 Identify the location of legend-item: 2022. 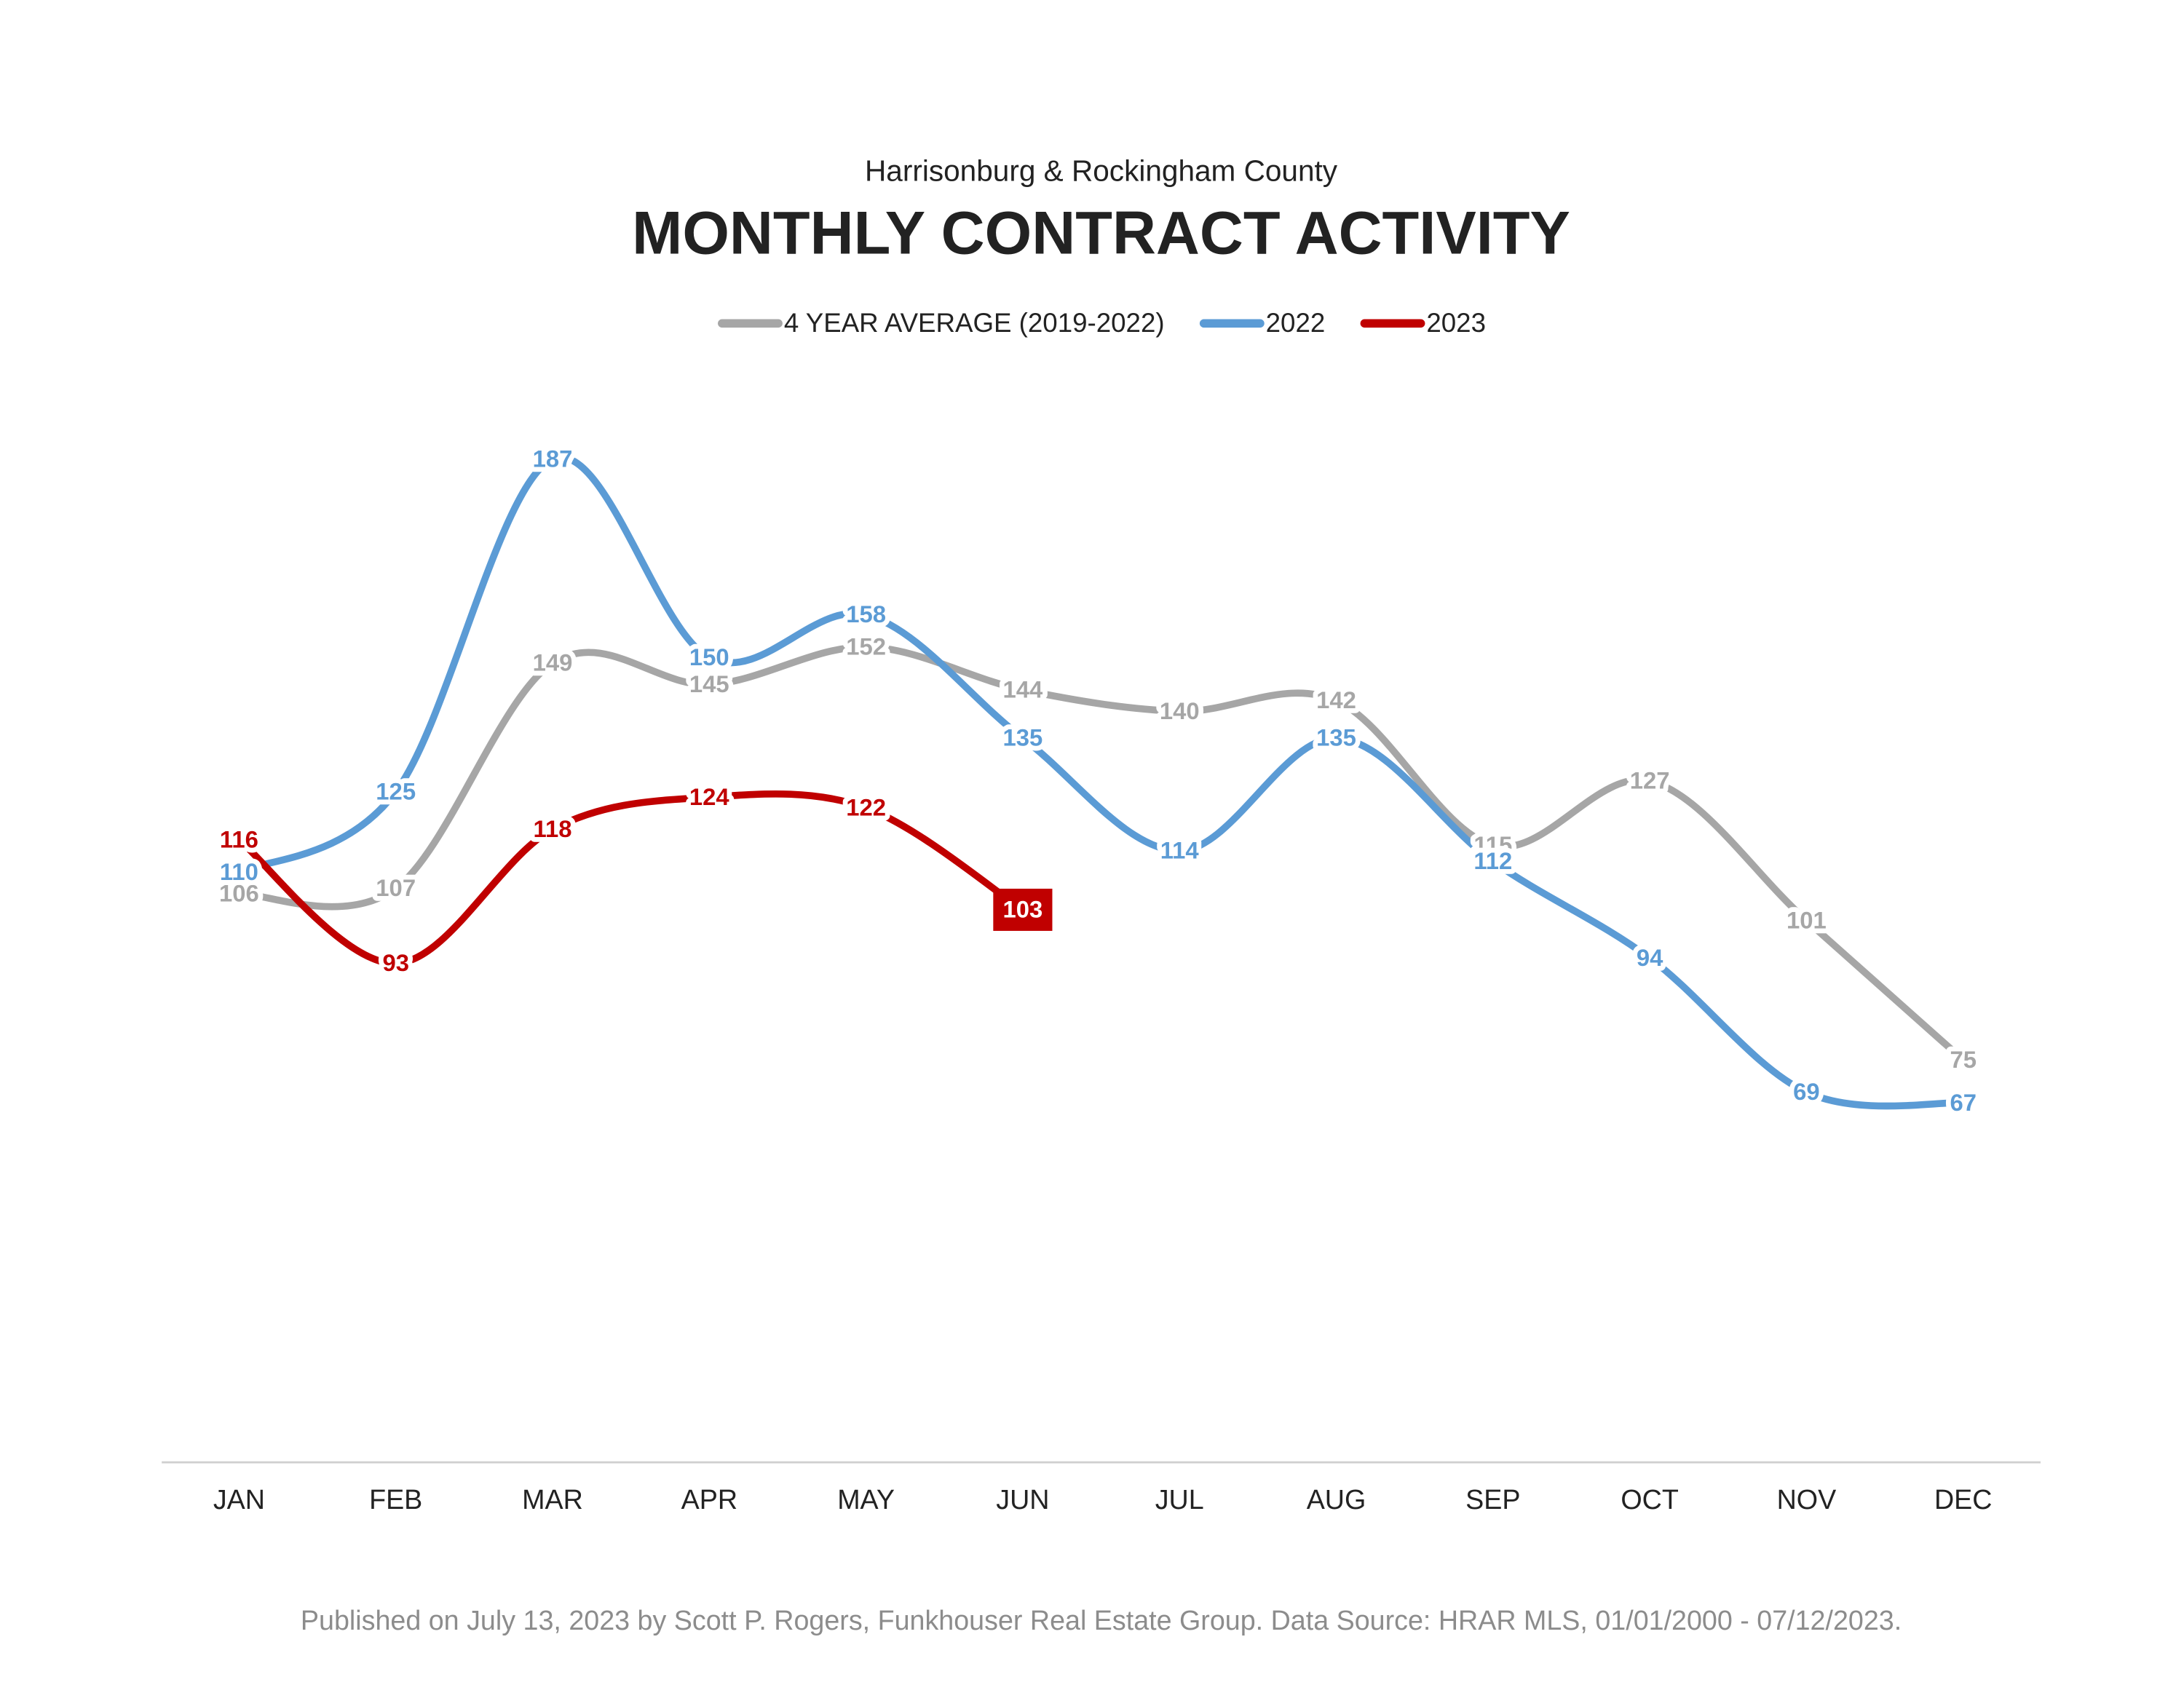
(1262, 323).